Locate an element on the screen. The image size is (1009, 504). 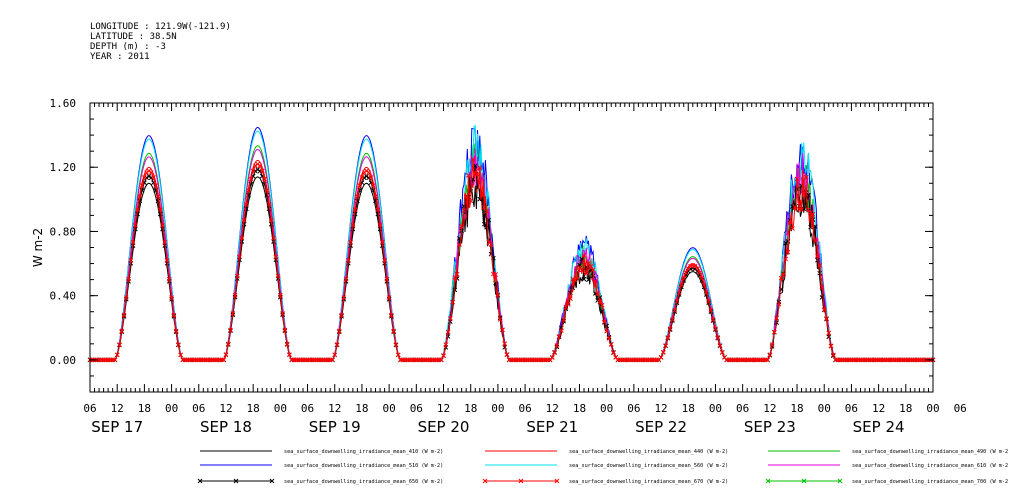
x-day-label: SEP 21 is located at coordinates (552, 427).